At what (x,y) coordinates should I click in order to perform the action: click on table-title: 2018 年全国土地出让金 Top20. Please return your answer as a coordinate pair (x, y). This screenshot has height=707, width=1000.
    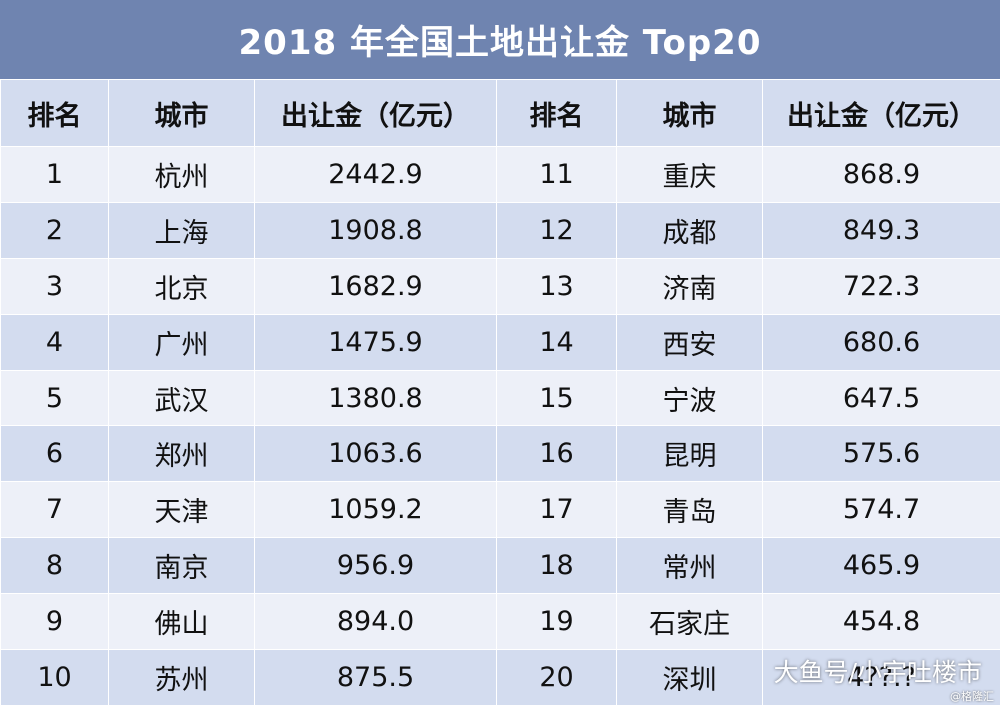
    Looking at the image, I should click on (500, 39).